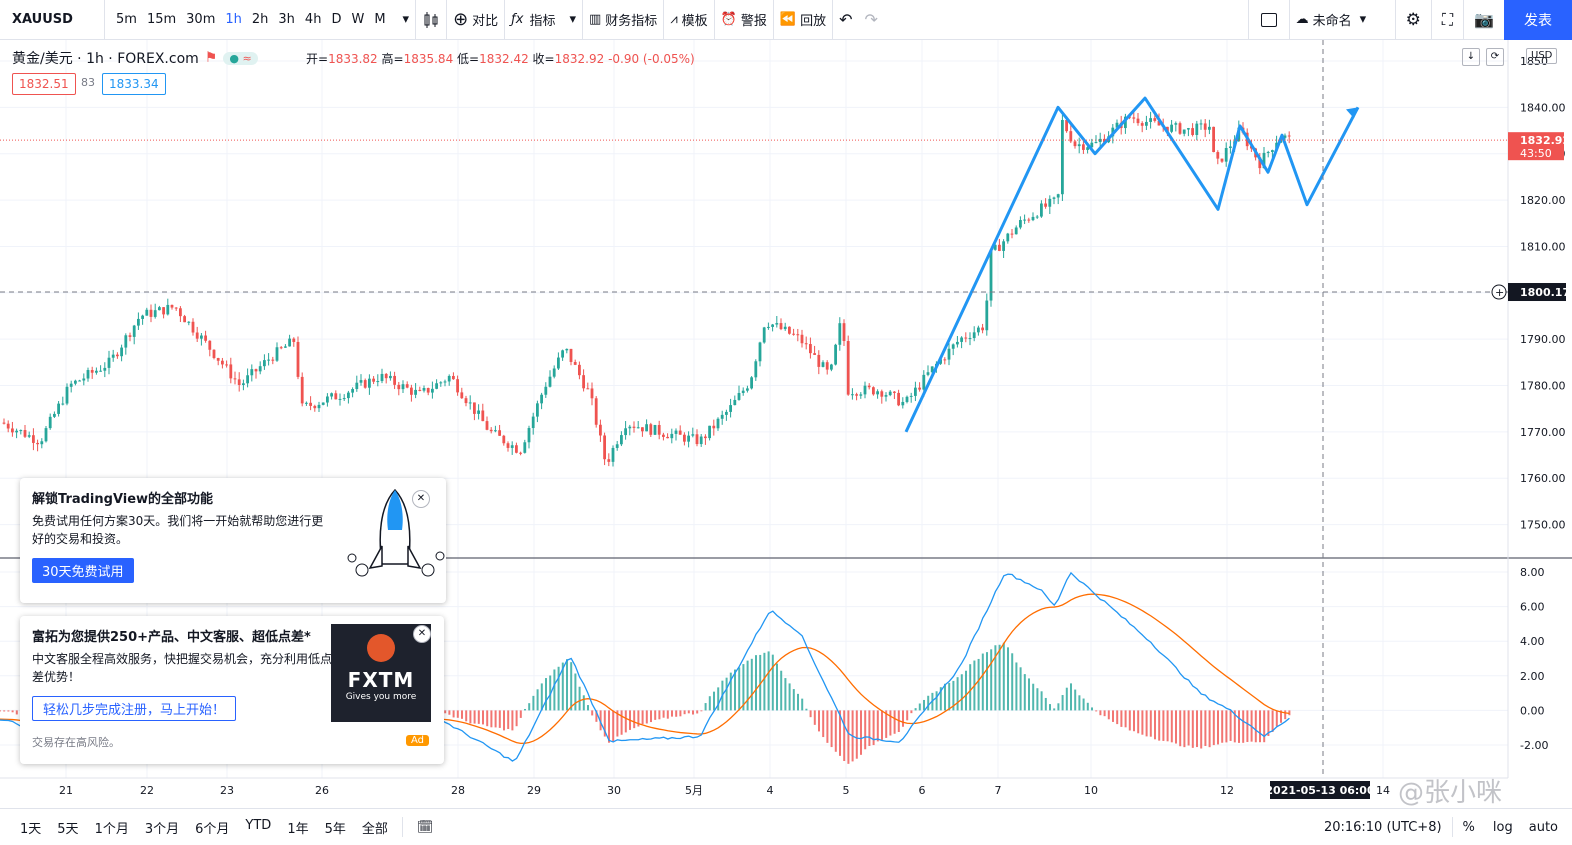  I want to click on layout-select-button, so click(1269, 20).